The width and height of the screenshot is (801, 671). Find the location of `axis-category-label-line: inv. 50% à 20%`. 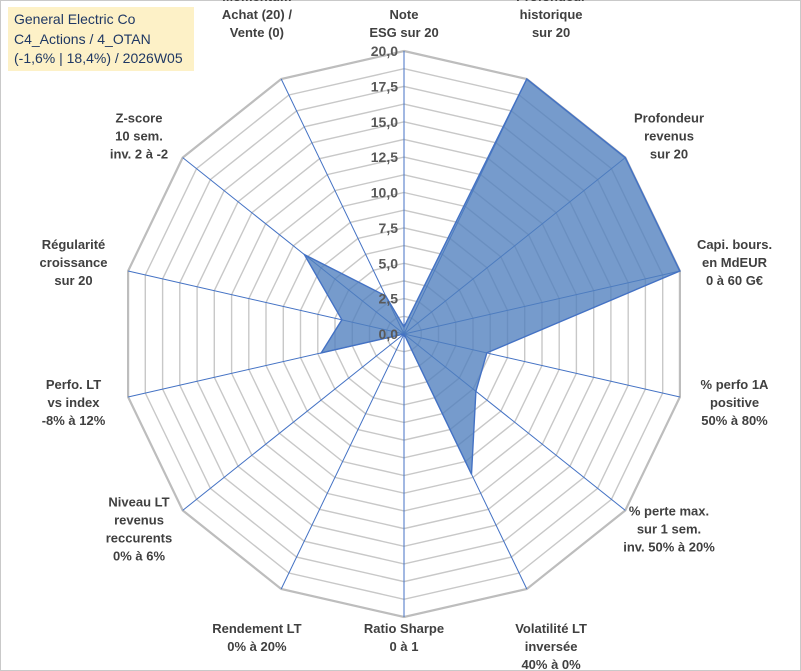

axis-category-label-line: inv. 50% à 20% is located at coordinates (669, 546).